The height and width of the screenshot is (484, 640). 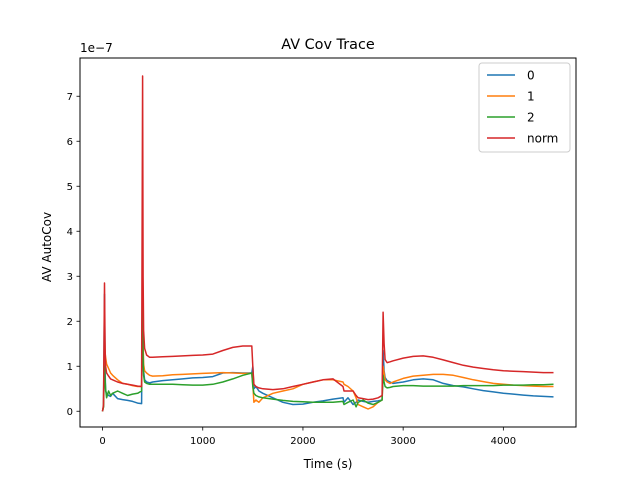 What do you see at coordinates (70, 277) in the screenshot?
I see `y-tick-label: 3` at bounding box center [70, 277].